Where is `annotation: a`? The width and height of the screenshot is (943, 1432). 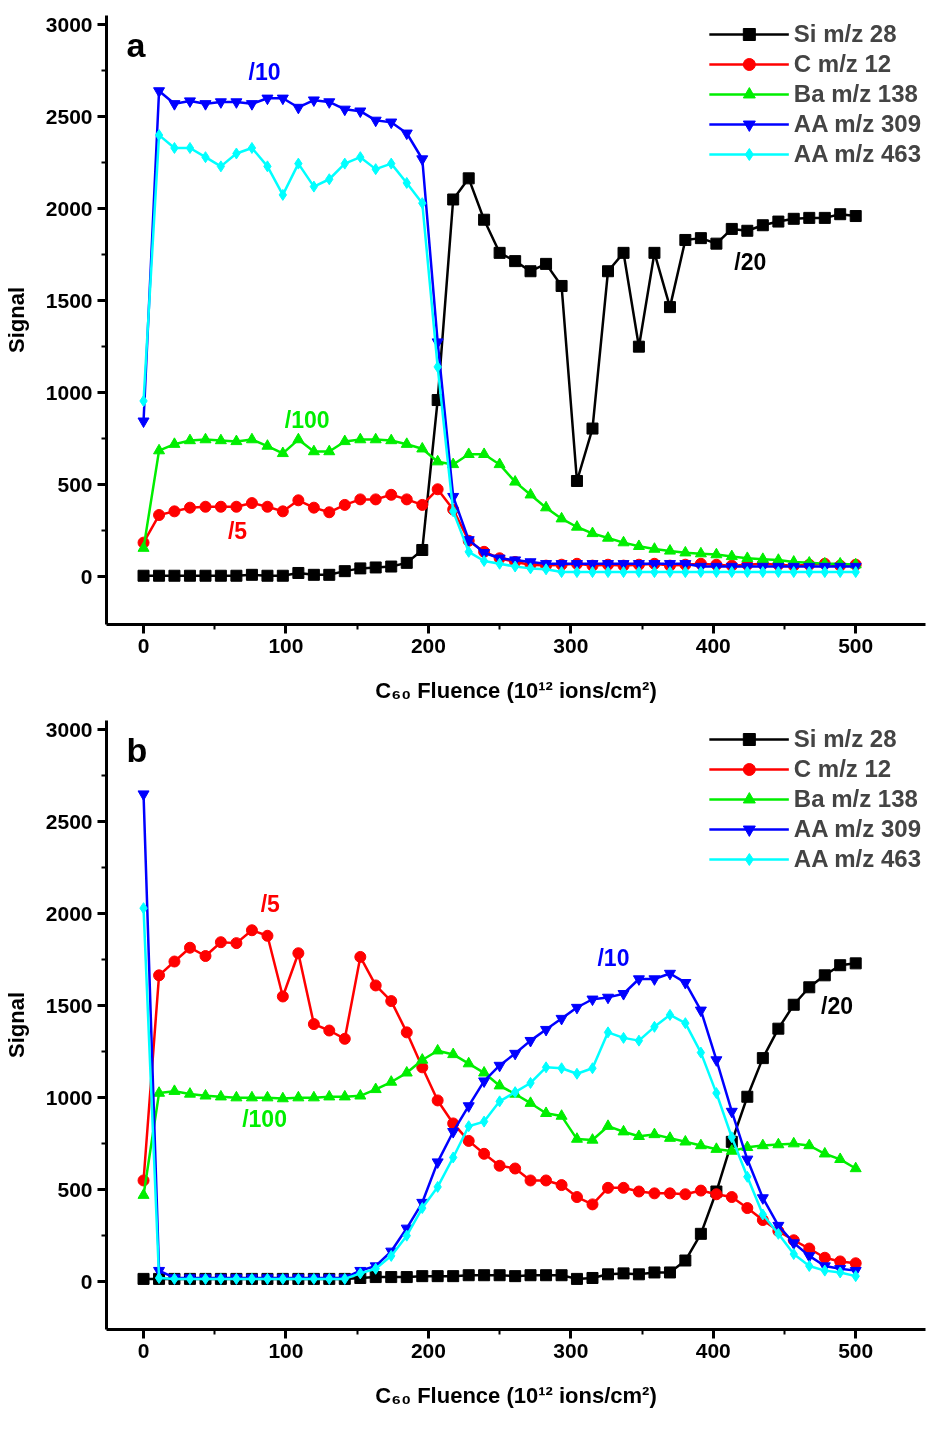
annotation: a is located at coordinates (136, 44).